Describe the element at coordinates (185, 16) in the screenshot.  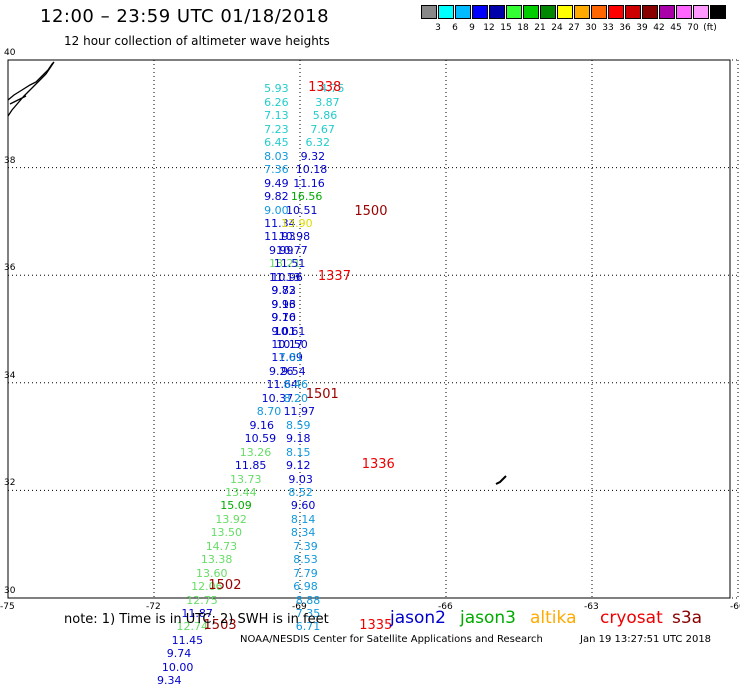
I see `page-title: 12:00 – 23:59 UTC 01/18/2018` at that location.